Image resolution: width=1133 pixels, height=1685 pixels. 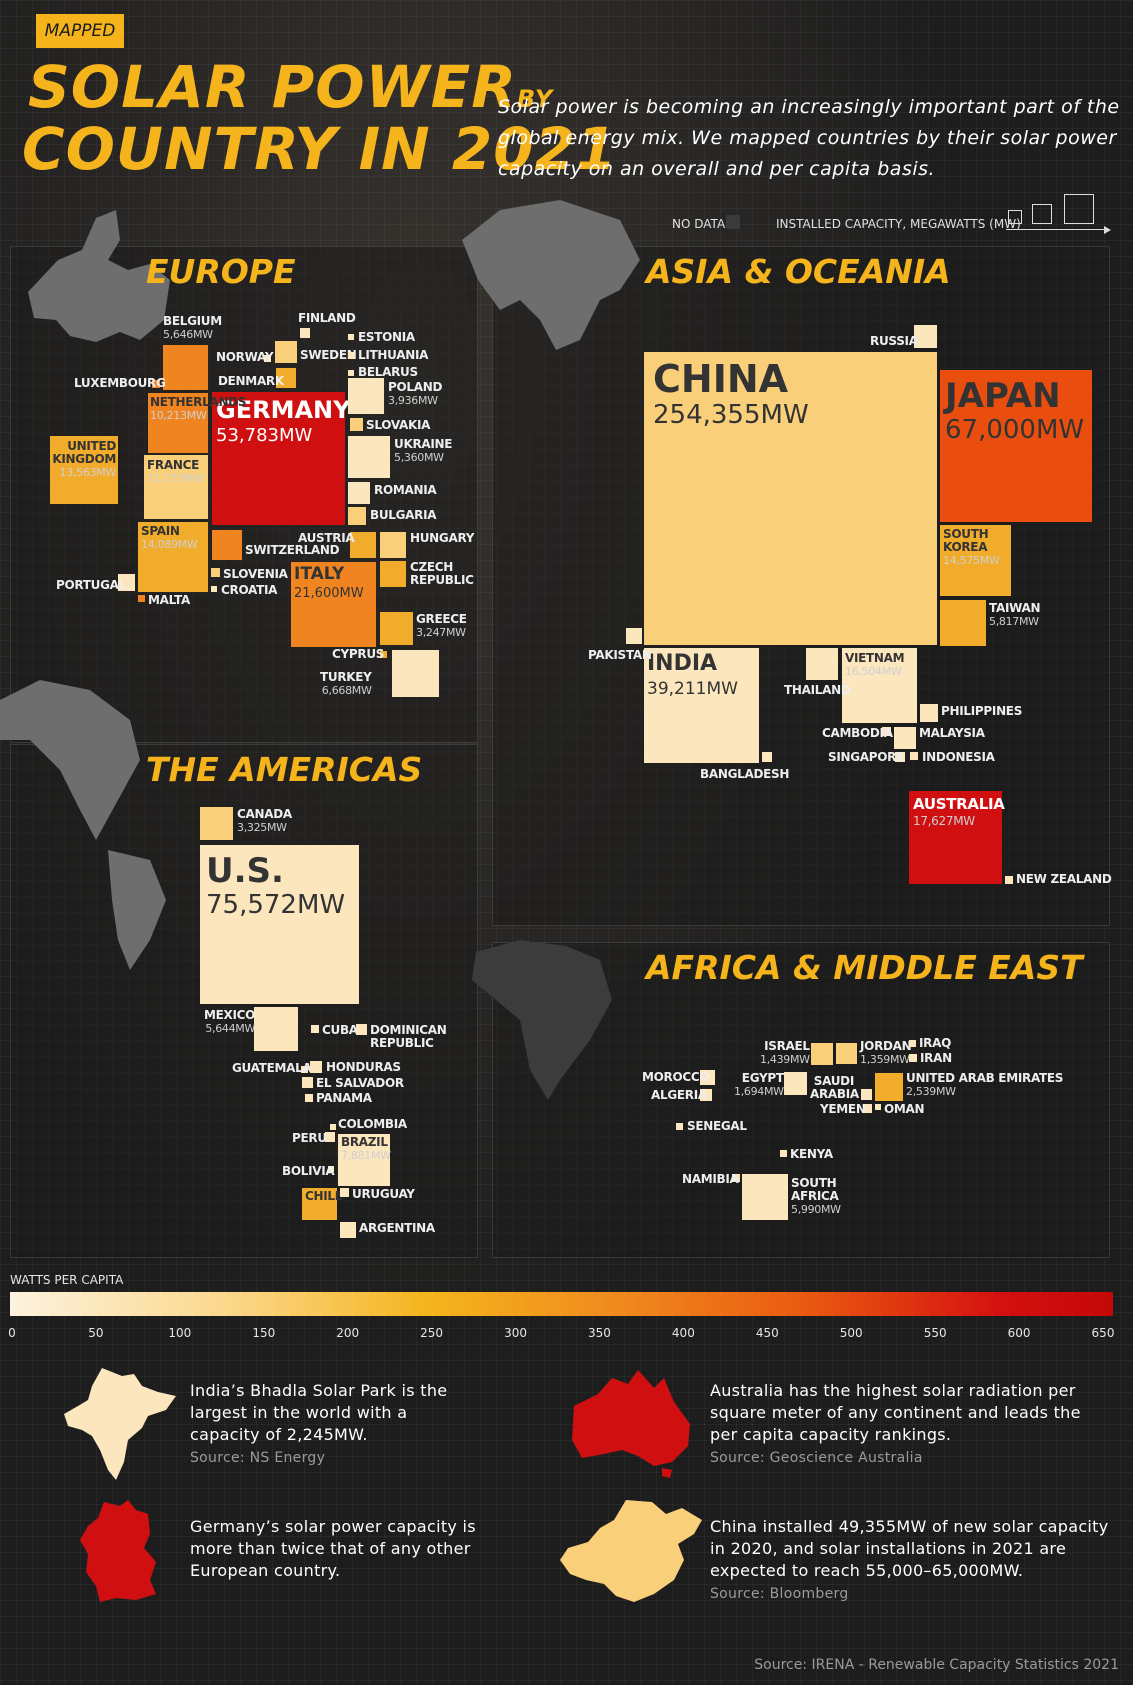 What do you see at coordinates (692, 689) in the screenshot?
I see `country-value-india: 39,211MW` at bounding box center [692, 689].